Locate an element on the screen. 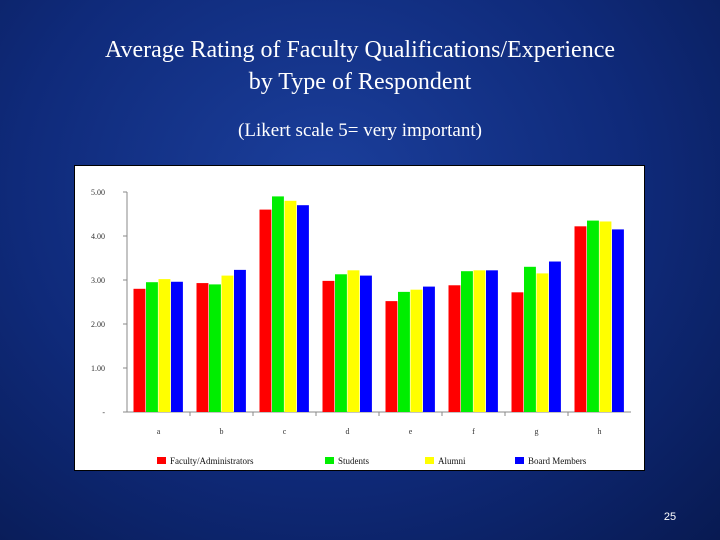  bar-a-alumni is located at coordinates (164, 345).